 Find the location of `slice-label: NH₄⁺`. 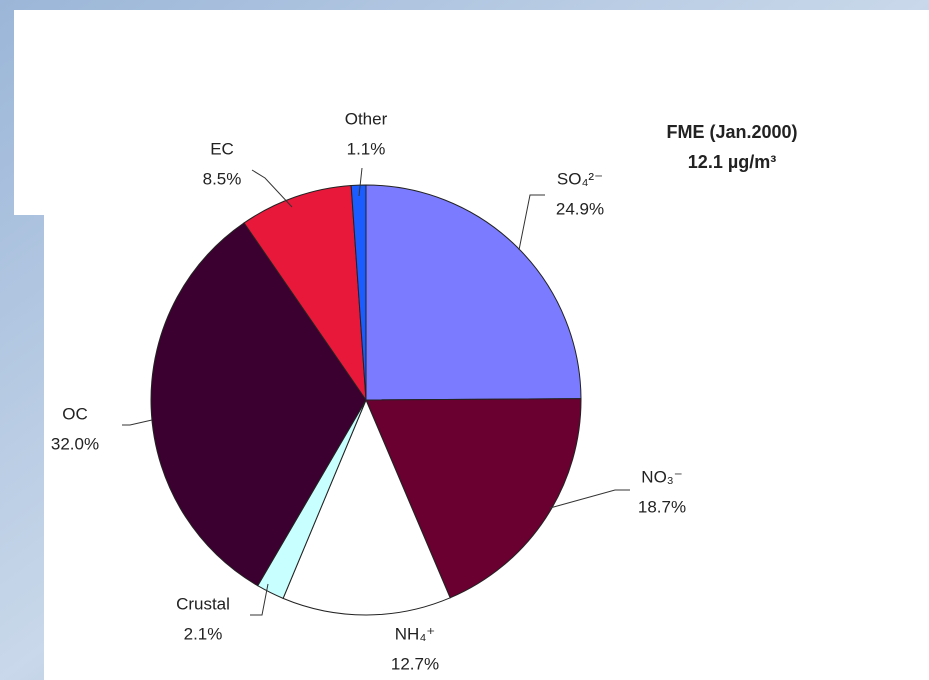

slice-label: NH₄⁺ is located at coordinates (415, 633).